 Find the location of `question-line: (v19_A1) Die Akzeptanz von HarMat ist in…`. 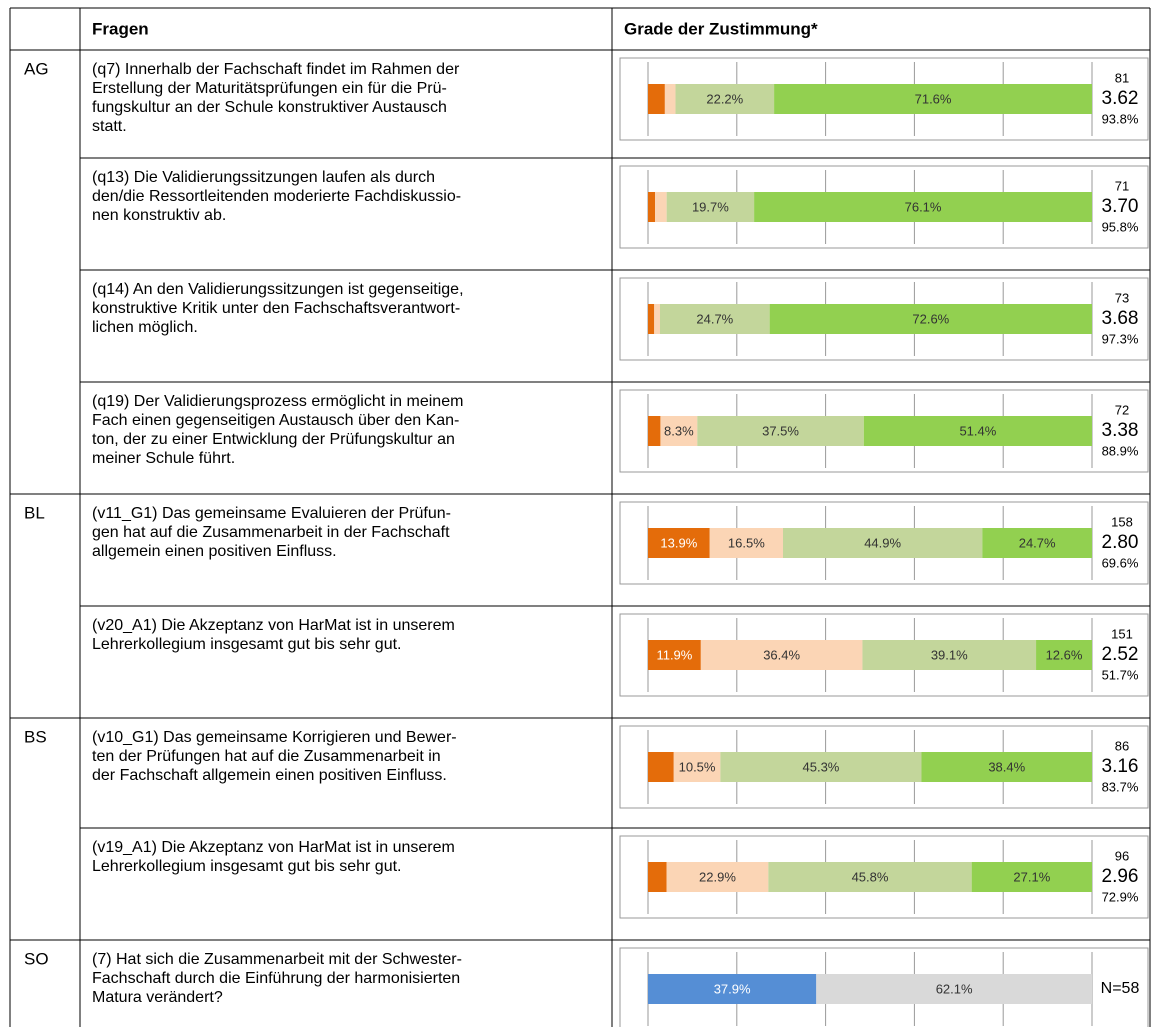

question-line: (v19_A1) Die Akzeptanz von HarMat ist in… is located at coordinates (273, 847).